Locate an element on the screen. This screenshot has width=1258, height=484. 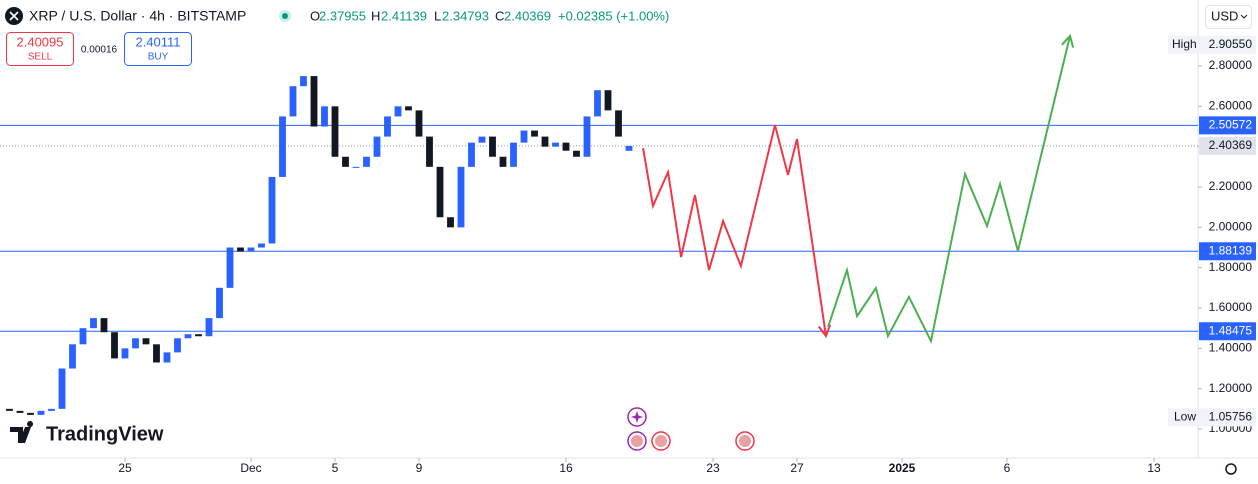
low-box is located at coordinates (1183, 417).